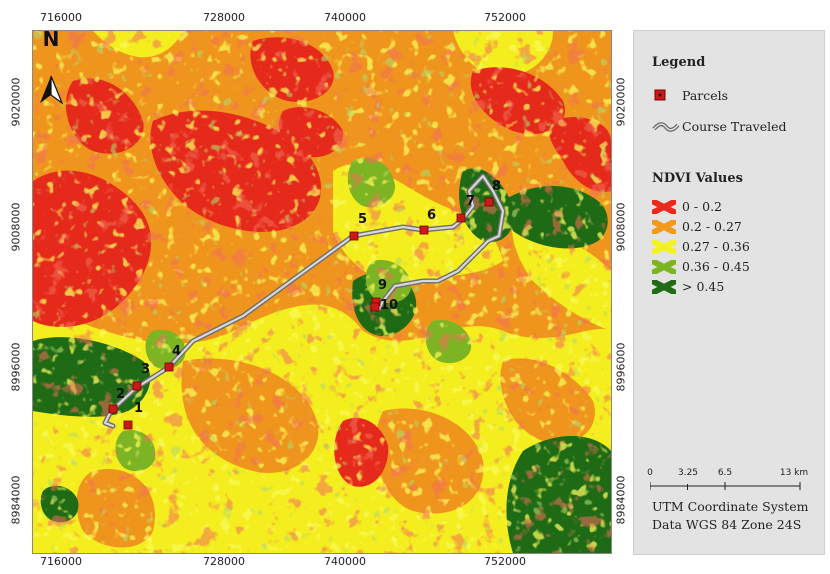 This screenshot has height=574, width=830. I want to click on scale-tick-1: 3.25, so click(688, 473).